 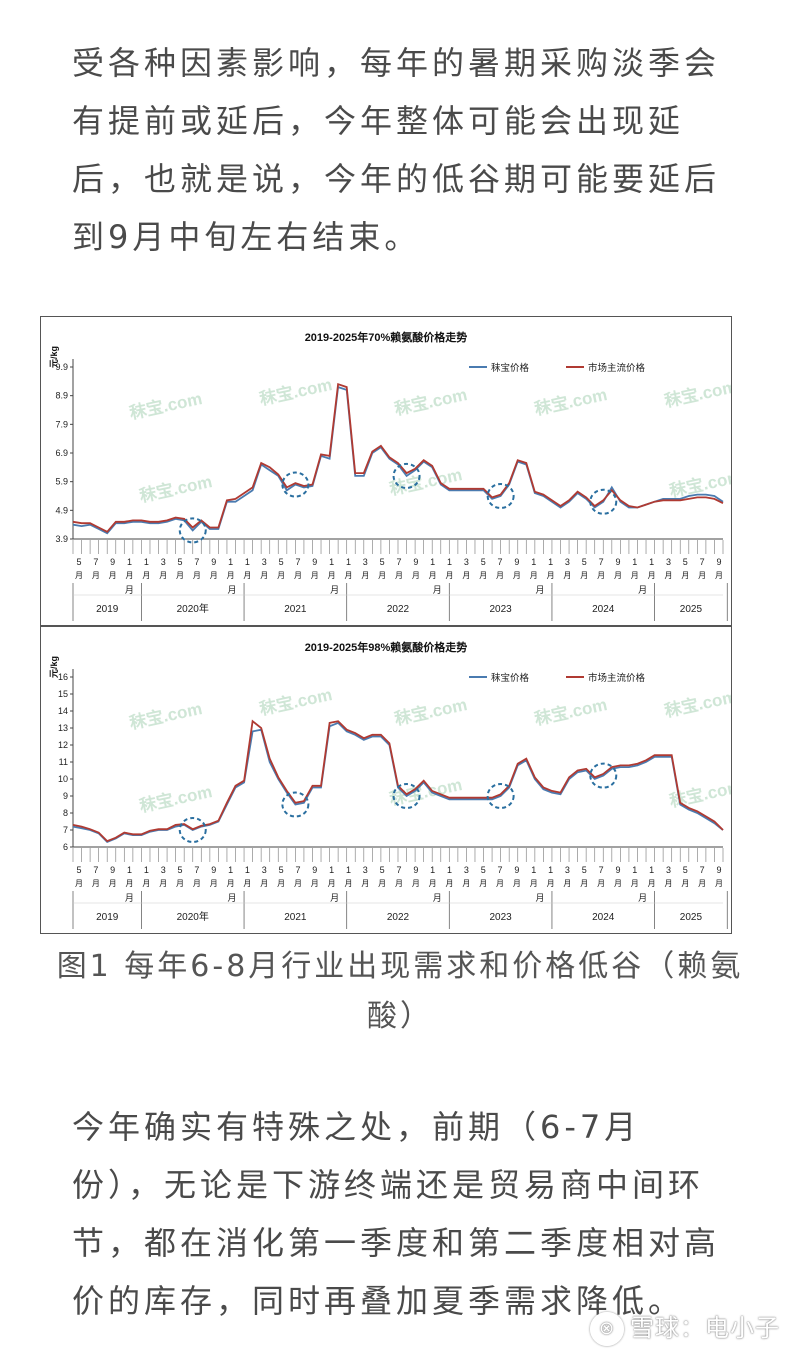 What do you see at coordinates (63, 694) in the screenshot?
I see `y-tick-label: 15` at bounding box center [63, 694].